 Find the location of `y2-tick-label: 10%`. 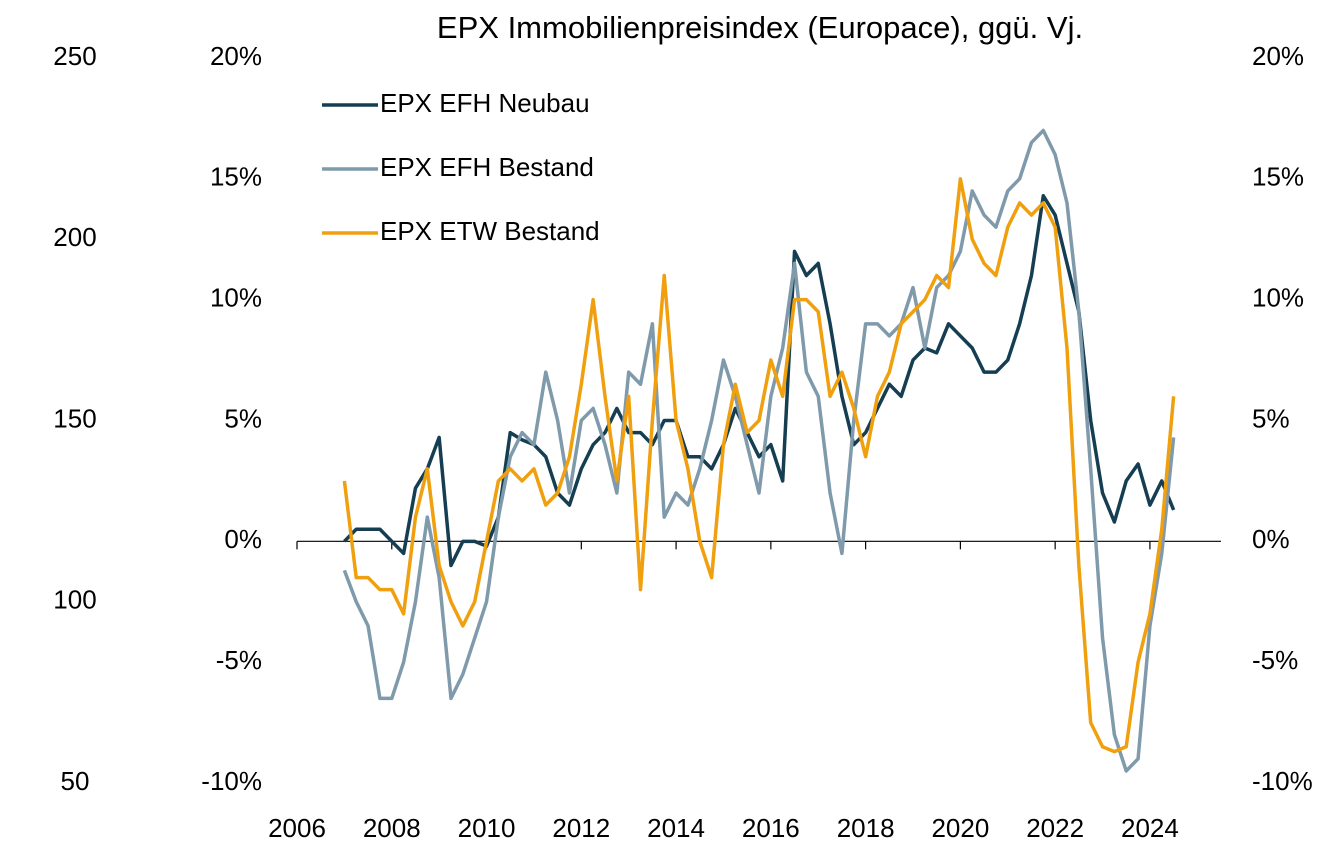

y2-tick-label: 10% is located at coordinates (1278, 298).